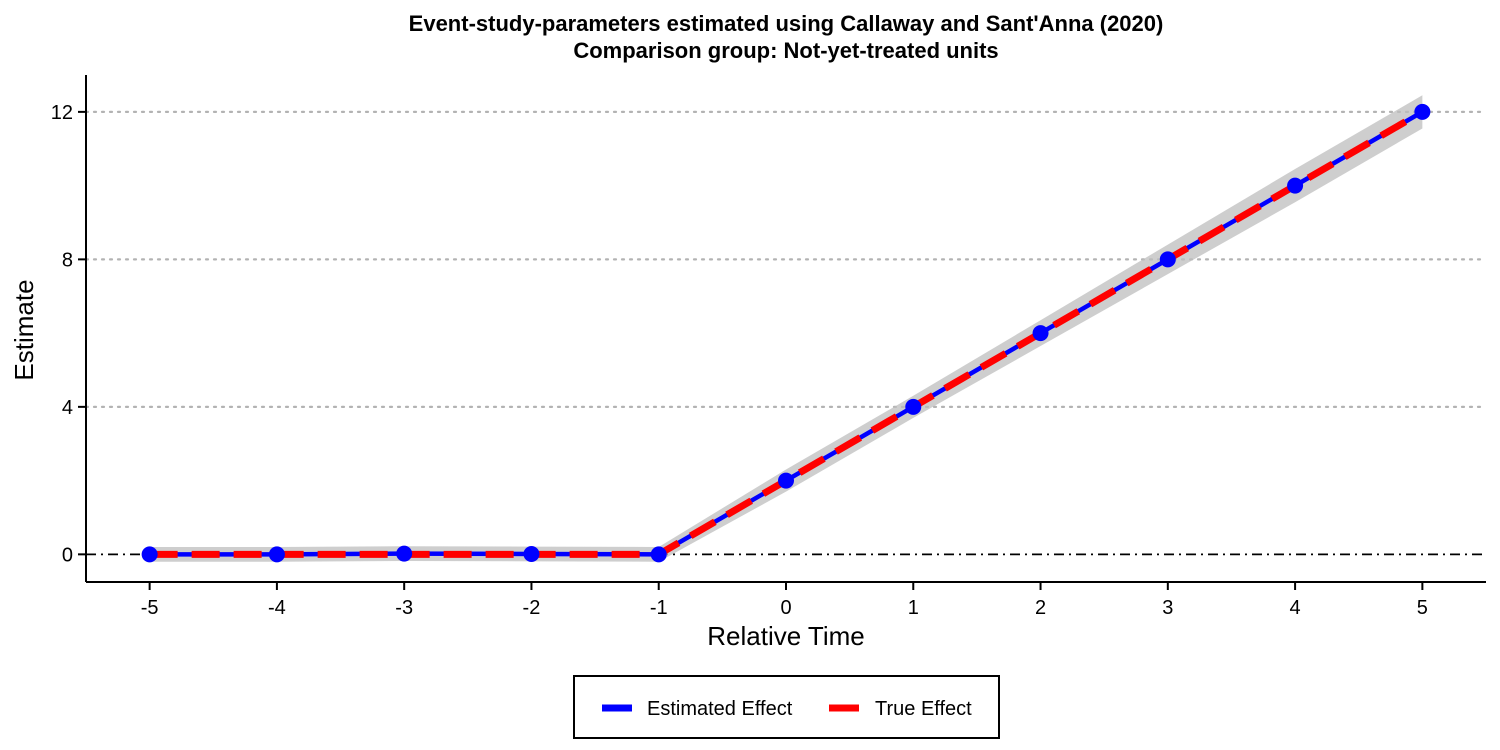  Describe the element at coordinates (67, 408) in the screenshot. I see `y-tick-label-1: 4` at that location.